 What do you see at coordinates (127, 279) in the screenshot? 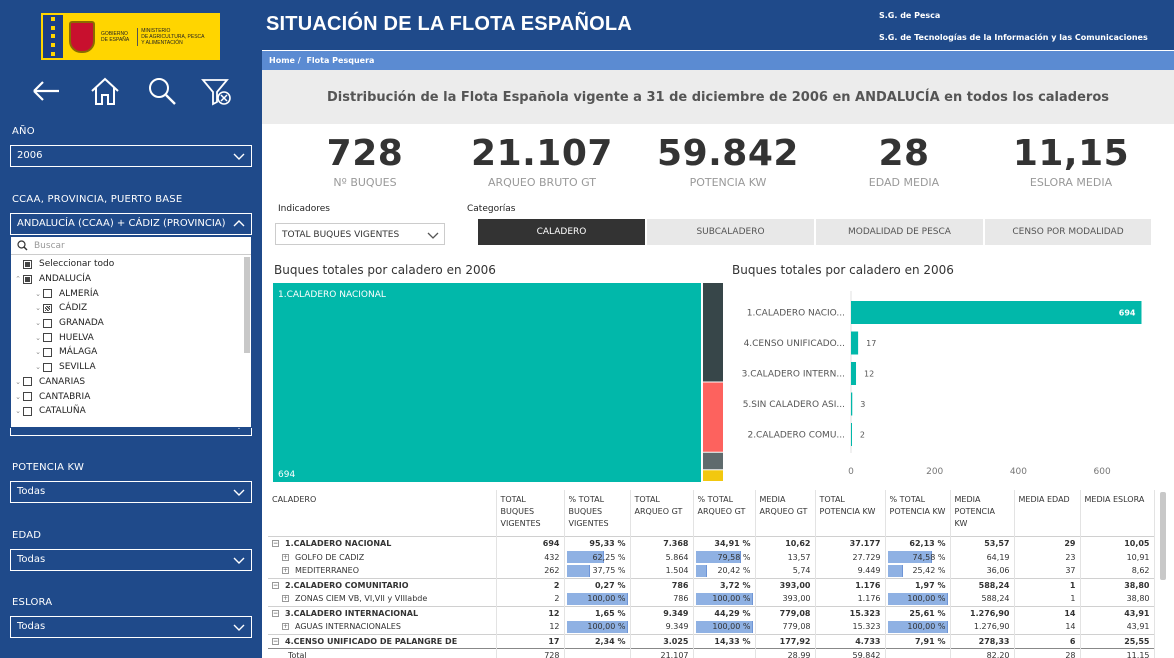
I see `geo-list-item: ⌃ ANDALUCÍA` at bounding box center [127, 279].